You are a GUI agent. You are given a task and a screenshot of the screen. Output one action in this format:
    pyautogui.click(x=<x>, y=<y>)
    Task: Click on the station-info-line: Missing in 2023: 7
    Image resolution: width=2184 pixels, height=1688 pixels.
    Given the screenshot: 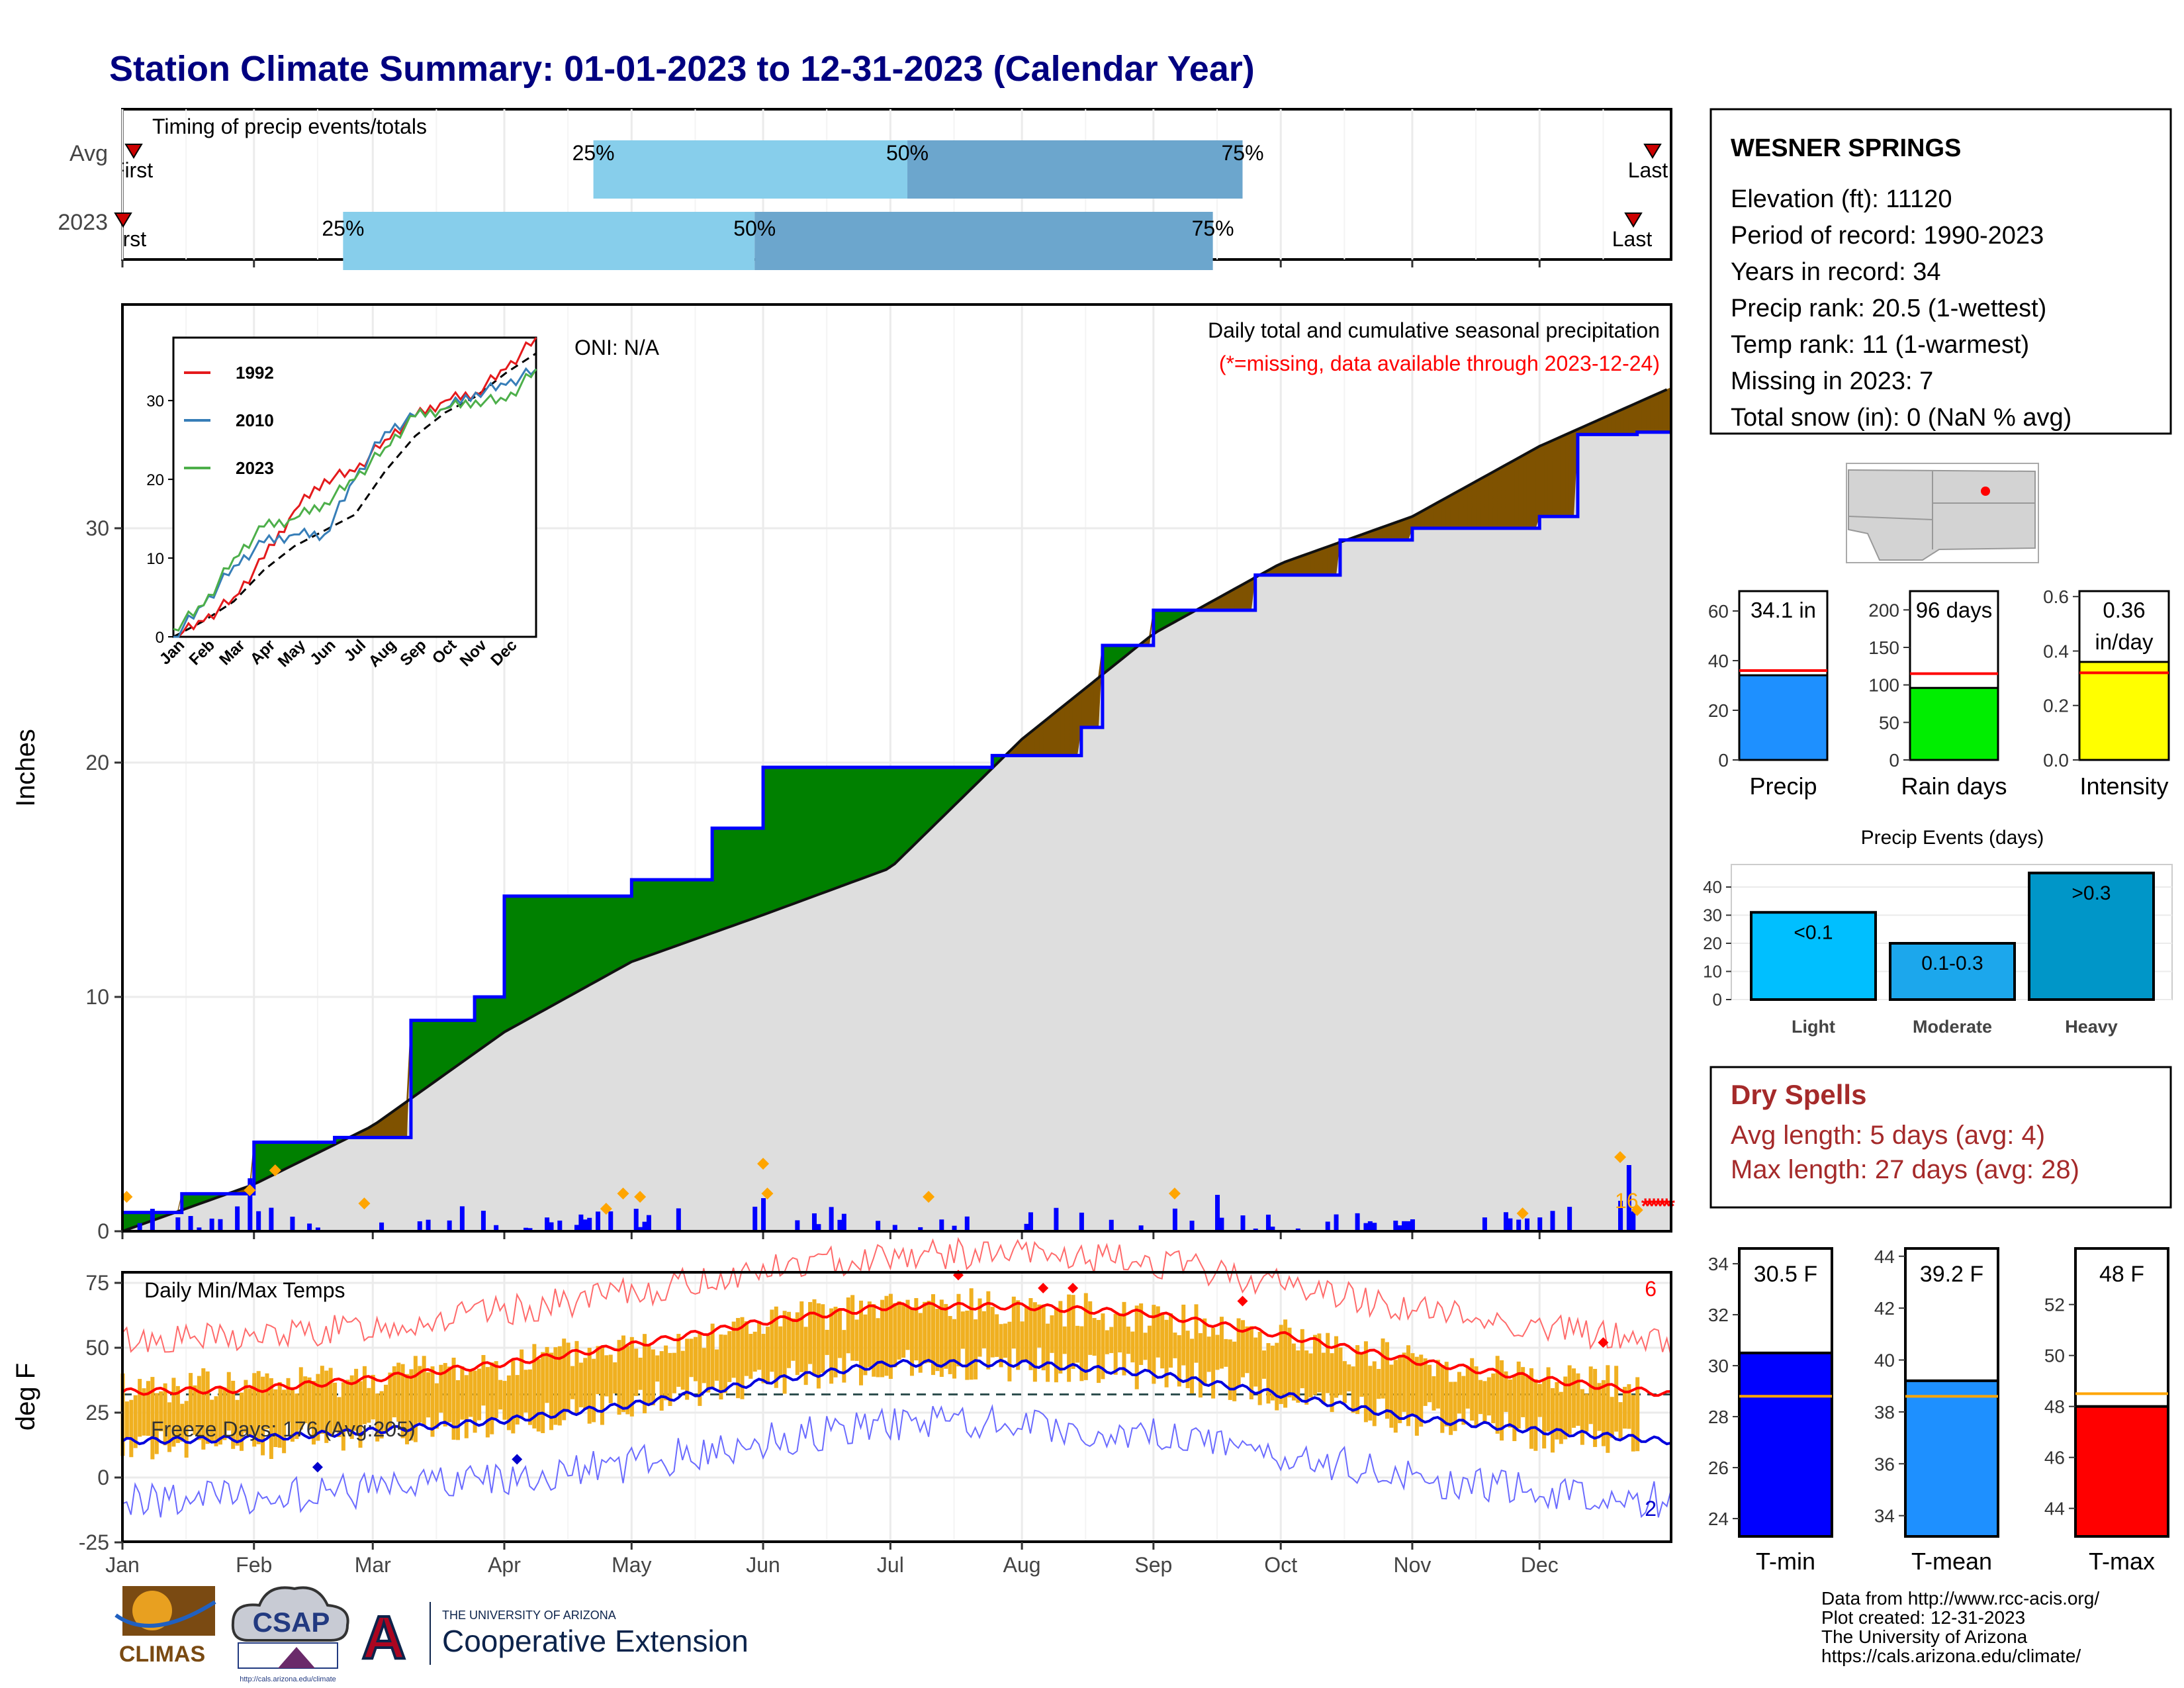 What is the action you would take?
    pyautogui.click(x=1832, y=381)
    